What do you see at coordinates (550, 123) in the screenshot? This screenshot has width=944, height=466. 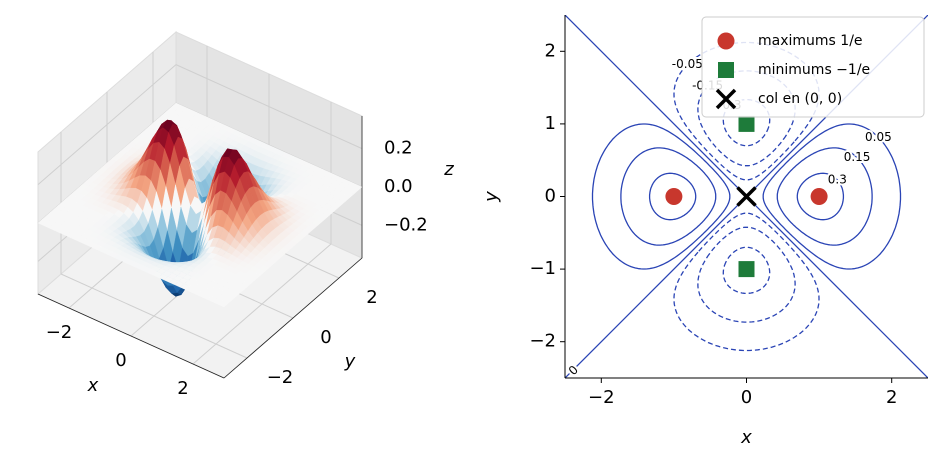 I see `y-tick-label: 1` at bounding box center [550, 123].